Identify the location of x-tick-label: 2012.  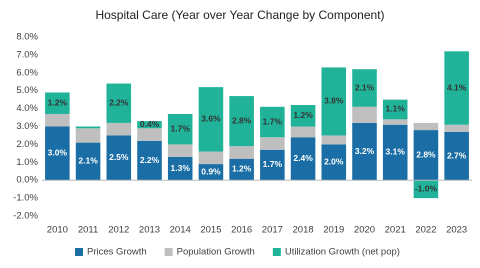
(118, 230).